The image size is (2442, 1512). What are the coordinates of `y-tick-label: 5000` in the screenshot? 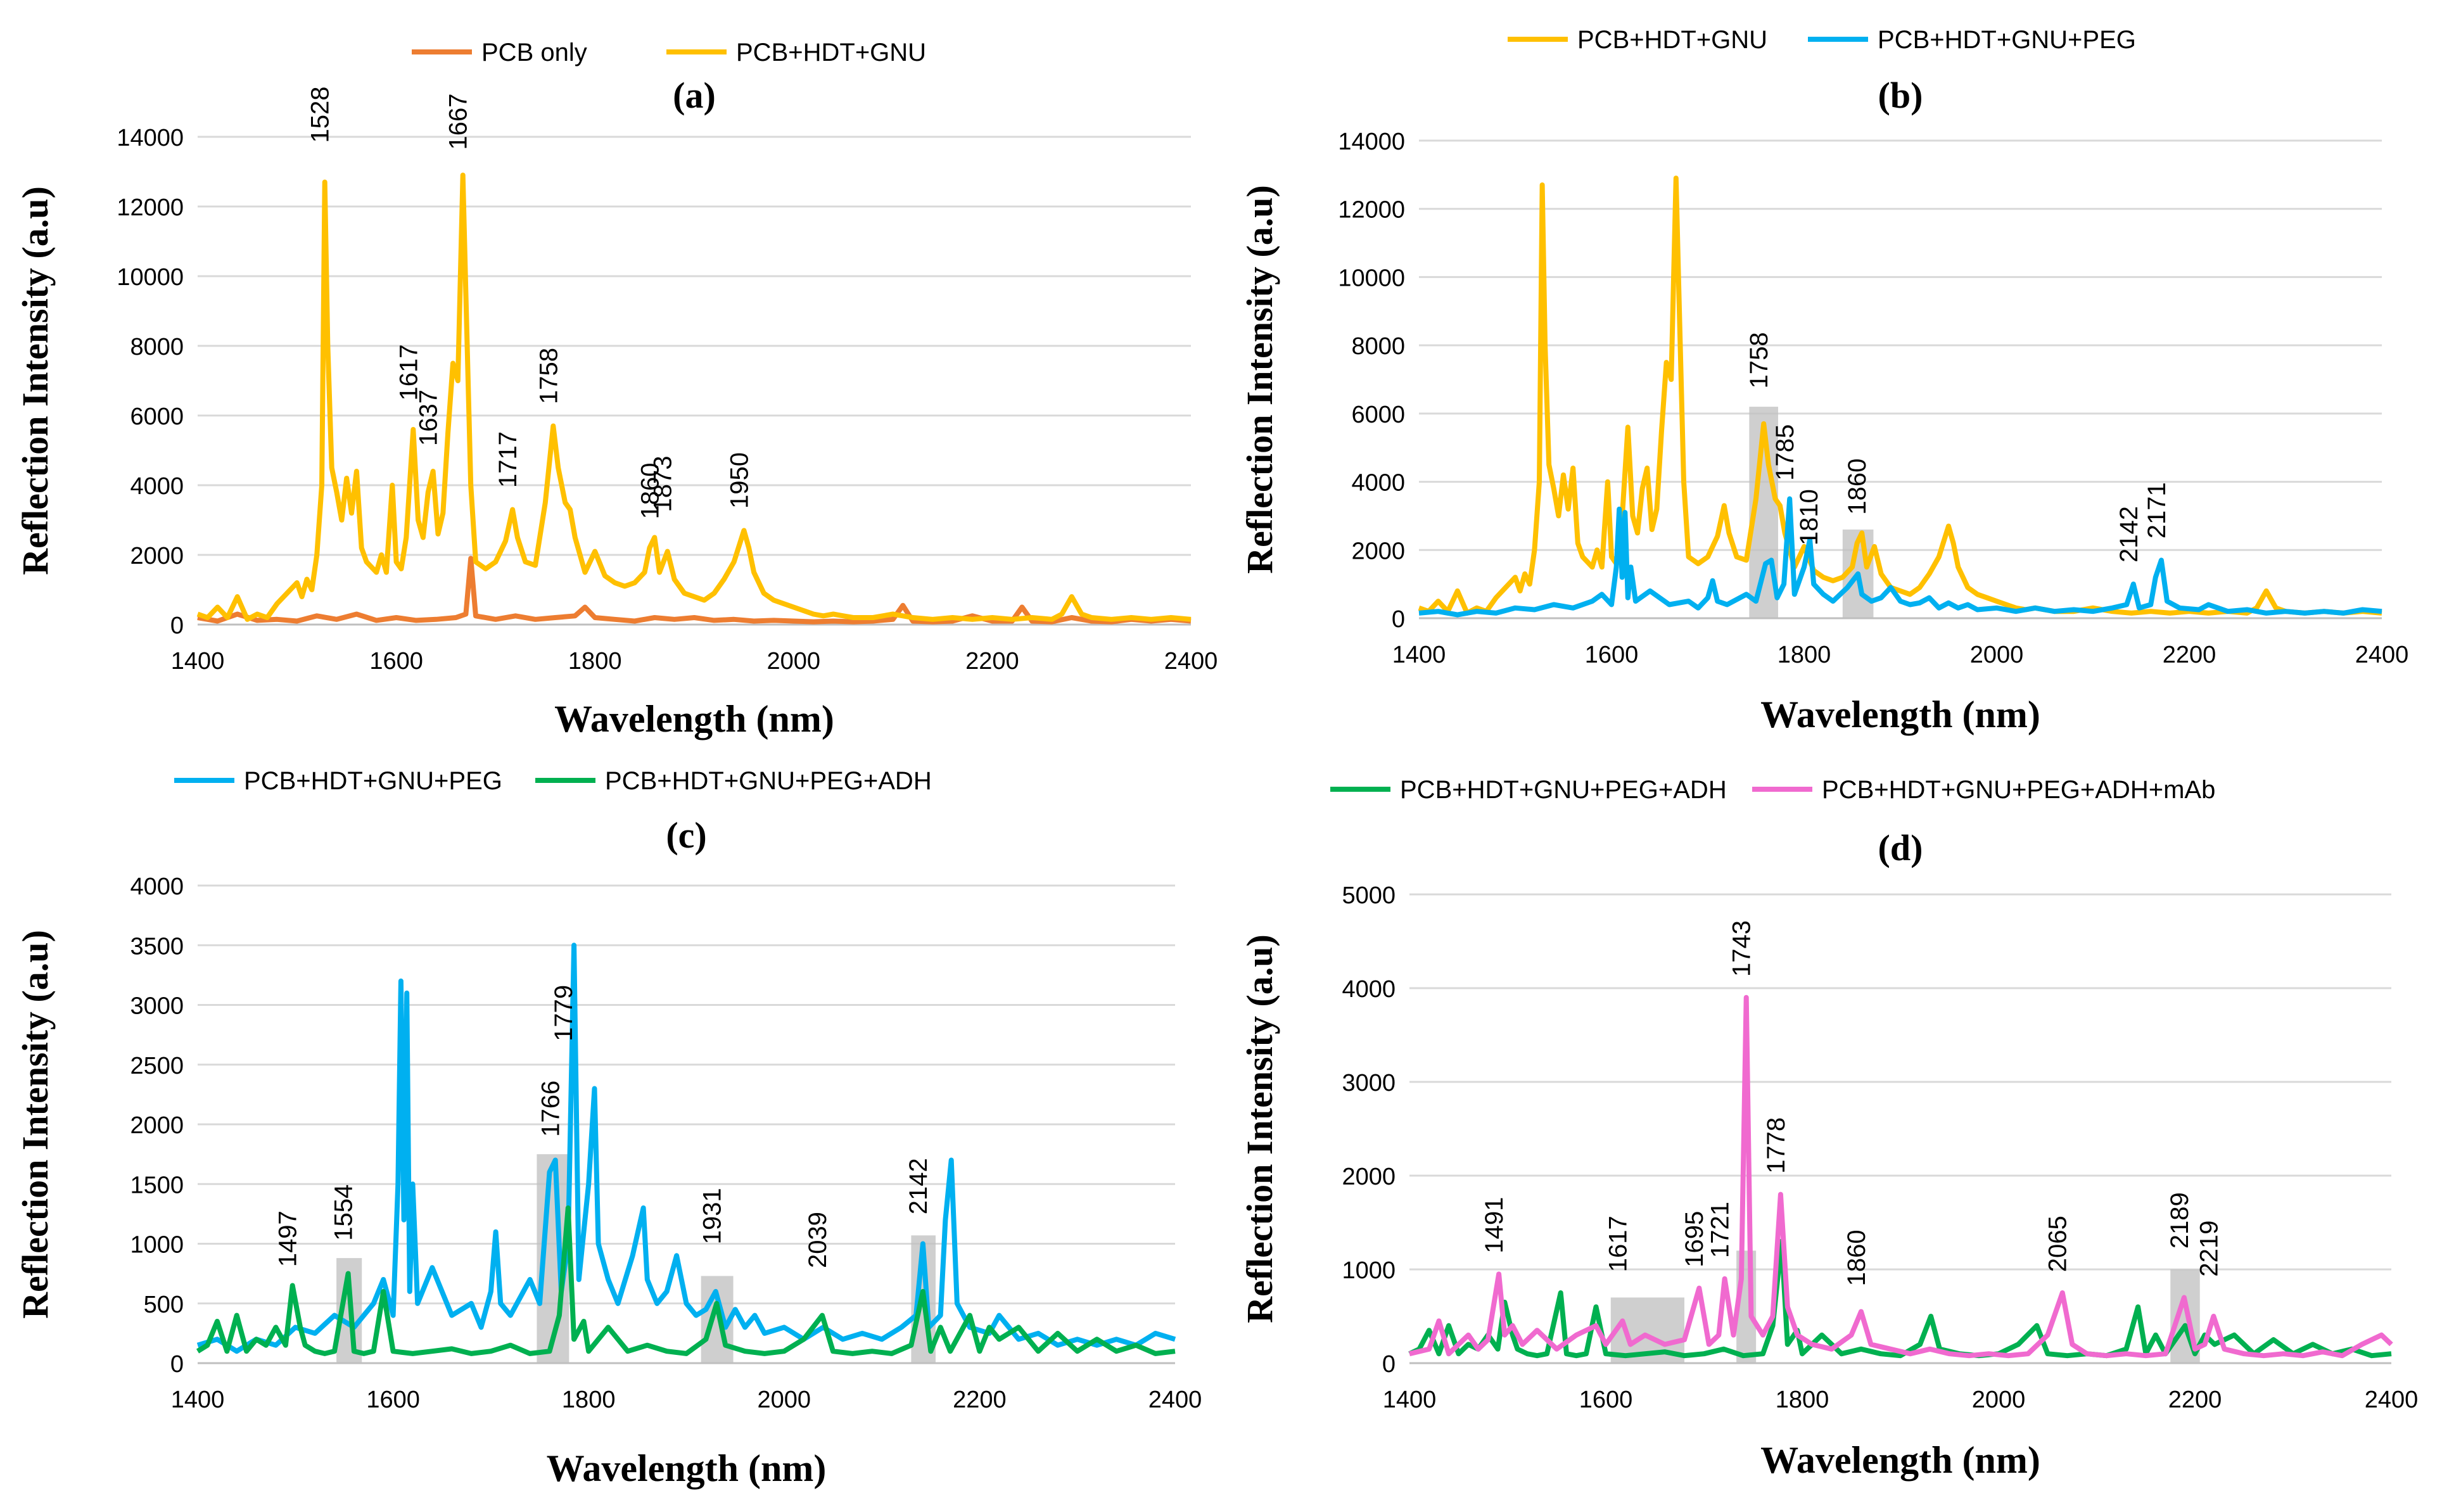 It's located at (1369, 895).